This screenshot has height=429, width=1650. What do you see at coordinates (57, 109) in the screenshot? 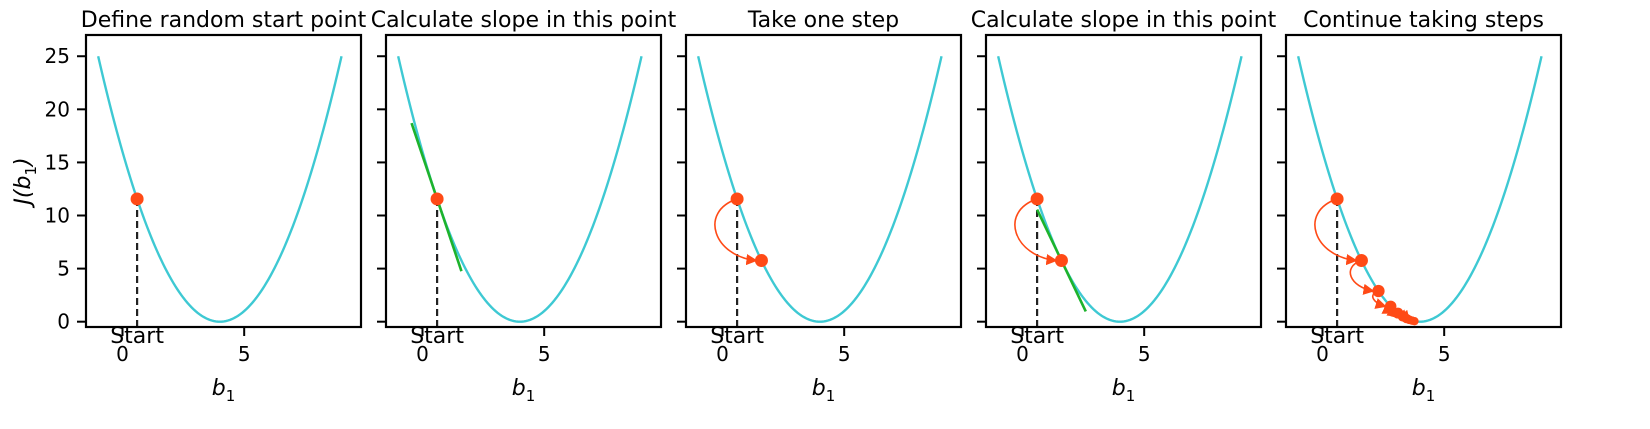
I see `y-tick-label: 20` at bounding box center [57, 109].